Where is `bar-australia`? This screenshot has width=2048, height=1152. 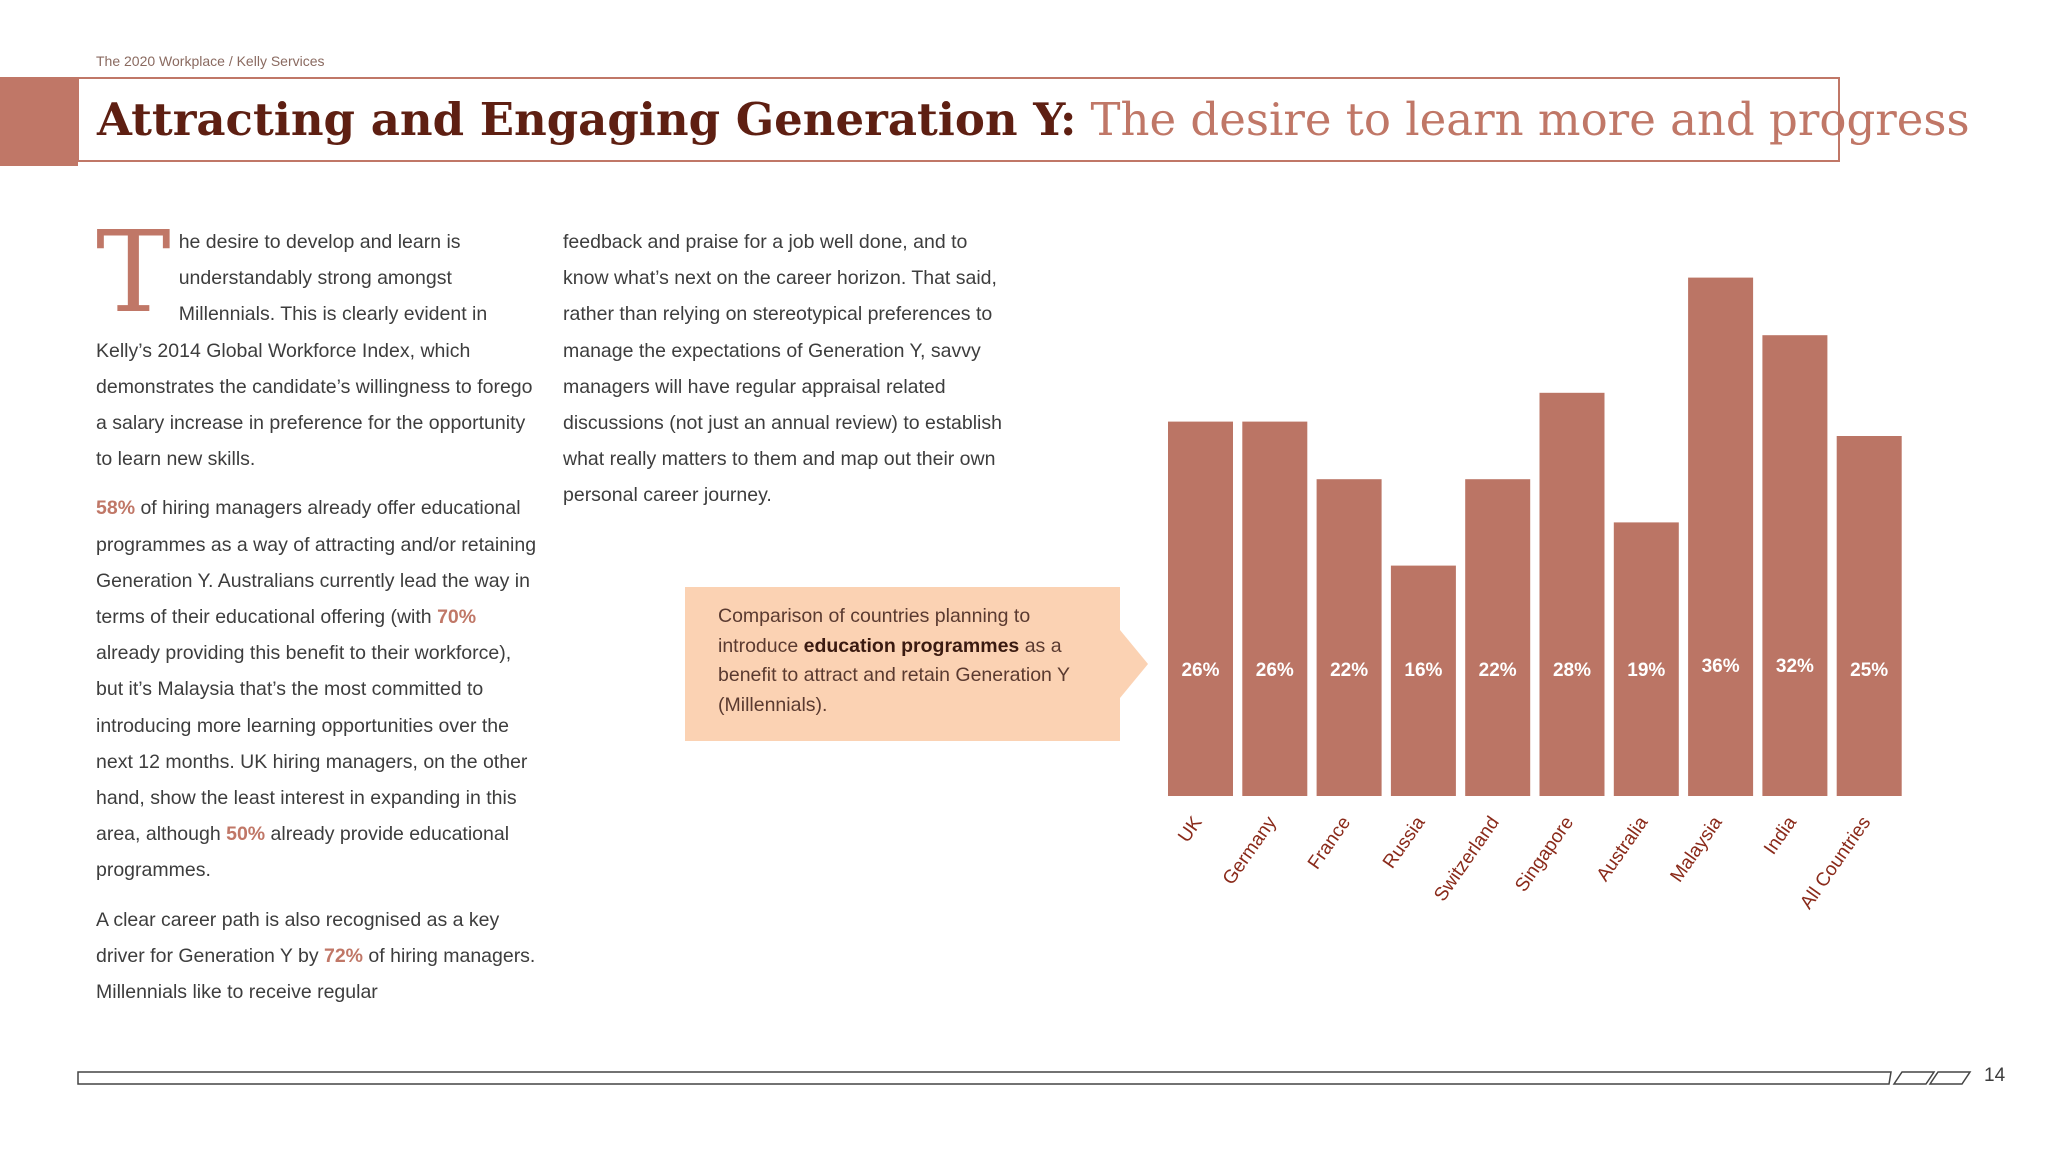
bar-australia is located at coordinates (1646, 659).